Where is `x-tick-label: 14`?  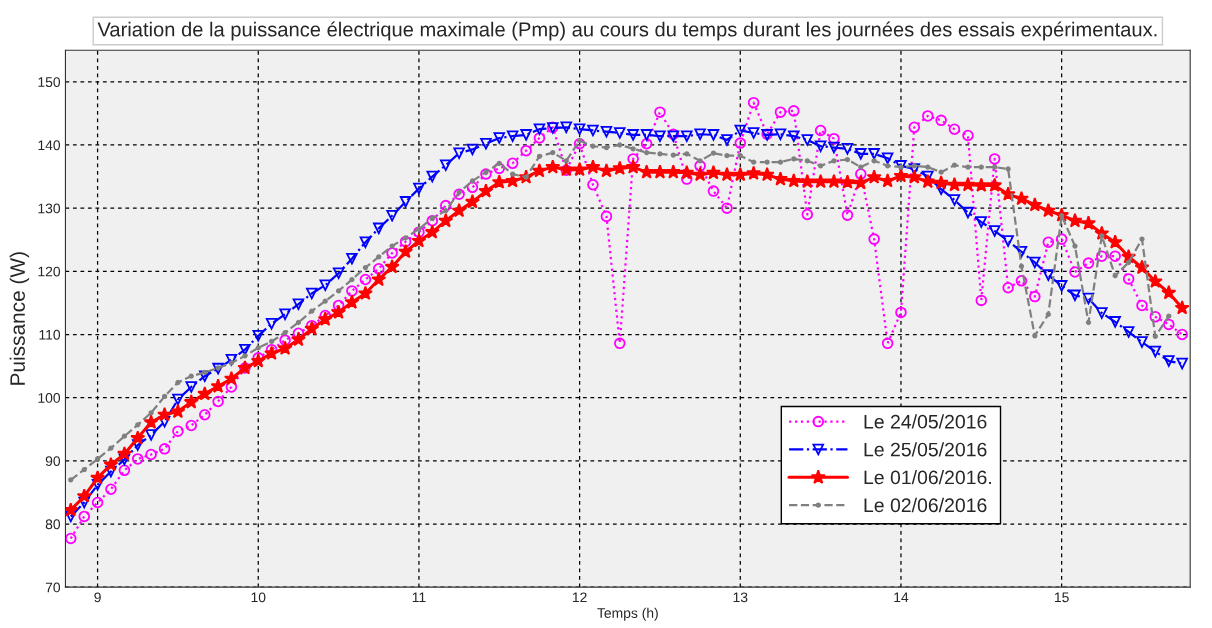
x-tick-label: 14 is located at coordinates (901, 597).